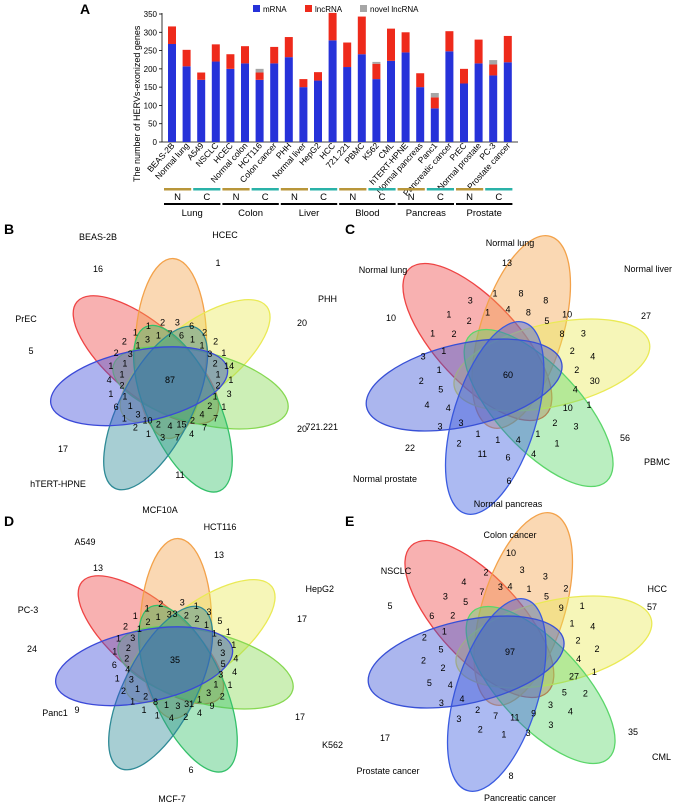 The image size is (677, 809). Describe the element at coordinates (507, 458) in the screenshot. I see `venn-region-count: 6` at that location.